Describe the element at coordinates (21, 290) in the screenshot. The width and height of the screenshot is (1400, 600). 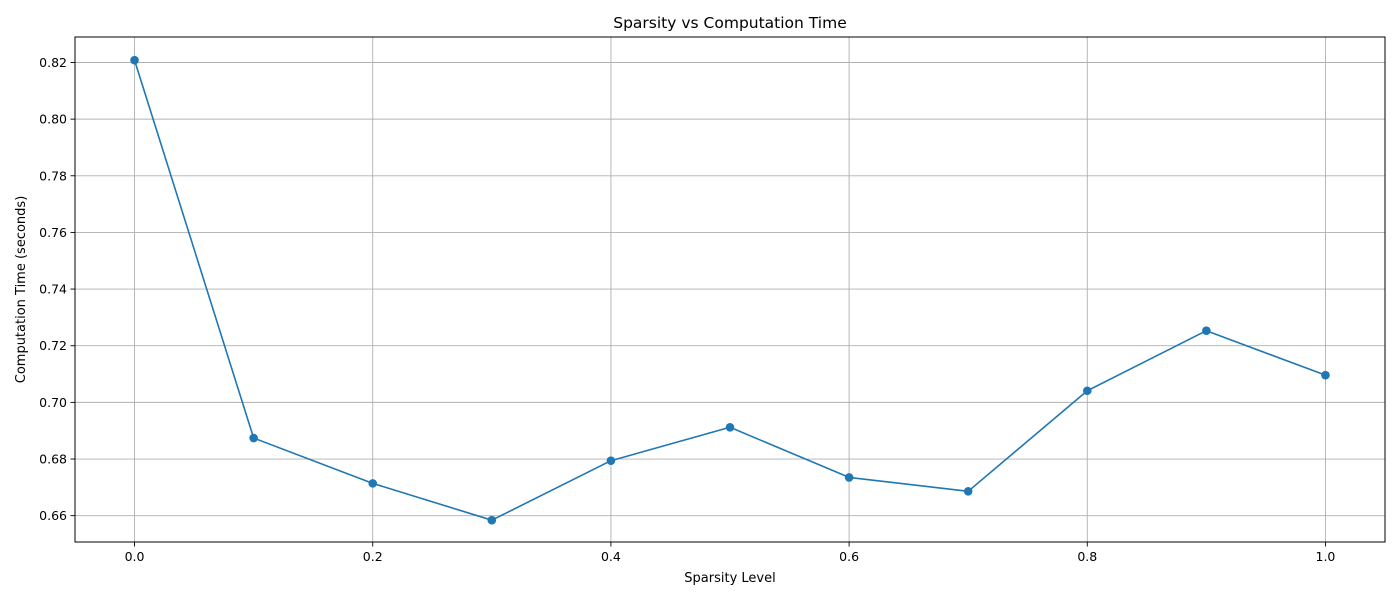
I see `y-axis-title: Computation Time (seconds)` at that location.